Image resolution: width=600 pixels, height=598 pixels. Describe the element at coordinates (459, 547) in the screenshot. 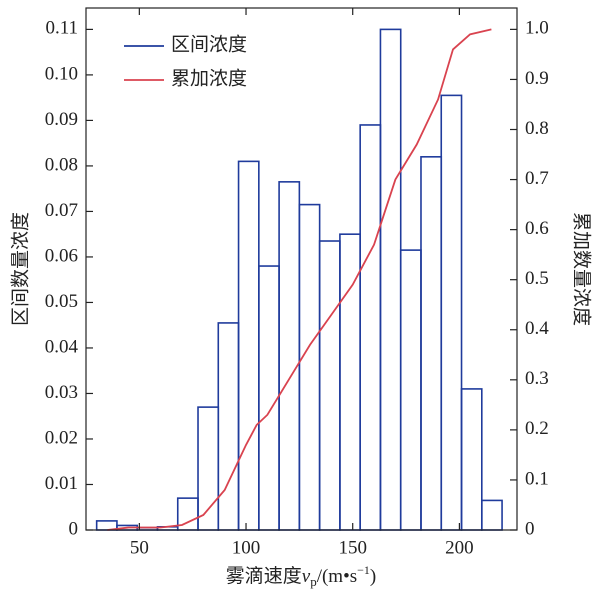

I see `x-tick-label: 200` at that location.